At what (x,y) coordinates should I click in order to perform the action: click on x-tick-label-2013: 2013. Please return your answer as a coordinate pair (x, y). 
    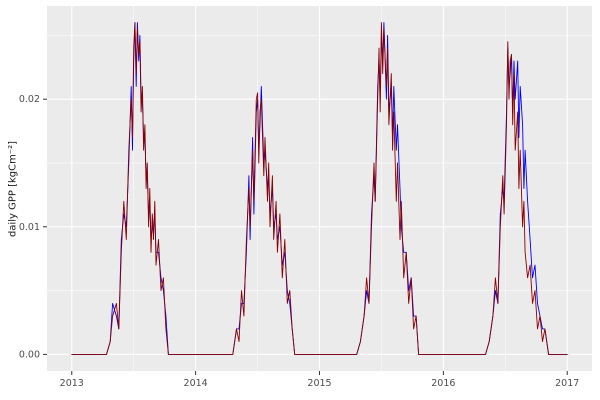
    Looking at the image, I should click on (72, 383).